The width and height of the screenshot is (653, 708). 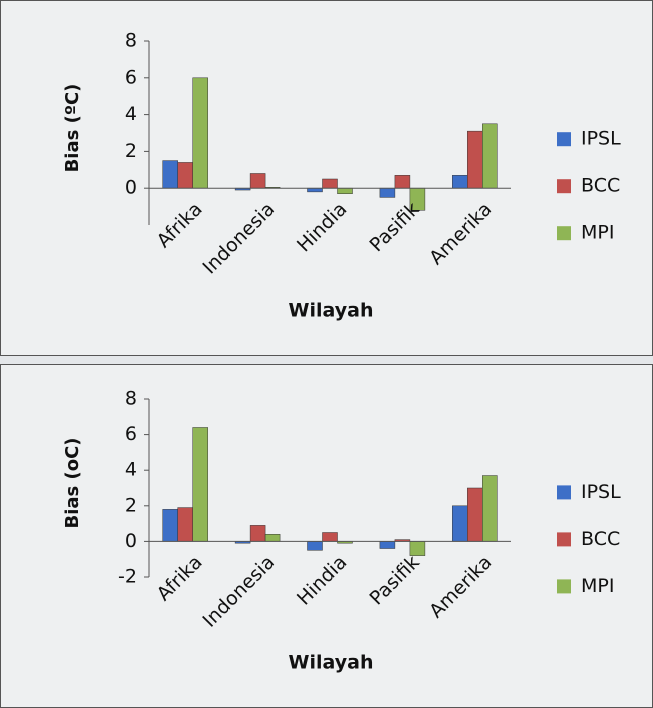 I want to click on y-axis-label: Bias (oC), so click(x=72, y=482).